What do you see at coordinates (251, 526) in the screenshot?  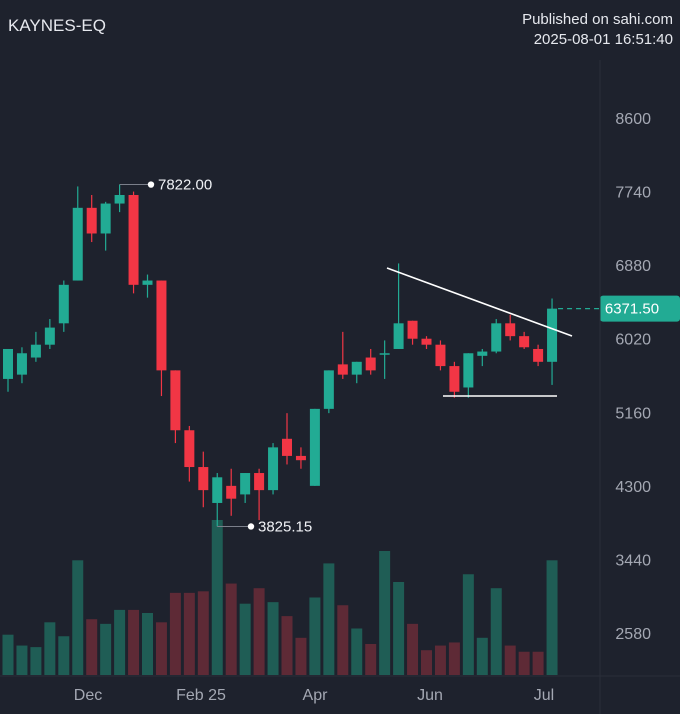 I see `low-marker-dot` at bounding box center [251, 526].